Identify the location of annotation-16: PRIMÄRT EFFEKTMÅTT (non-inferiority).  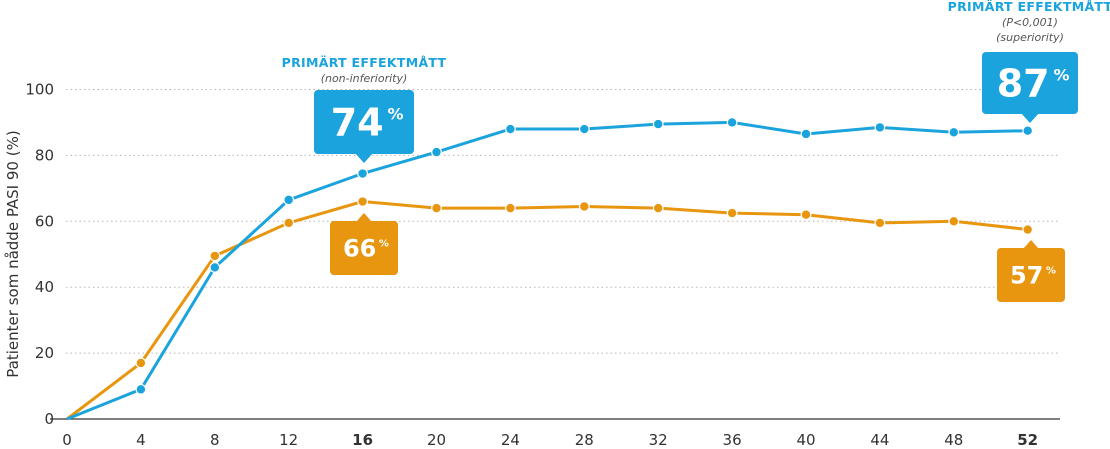
(364, 70).